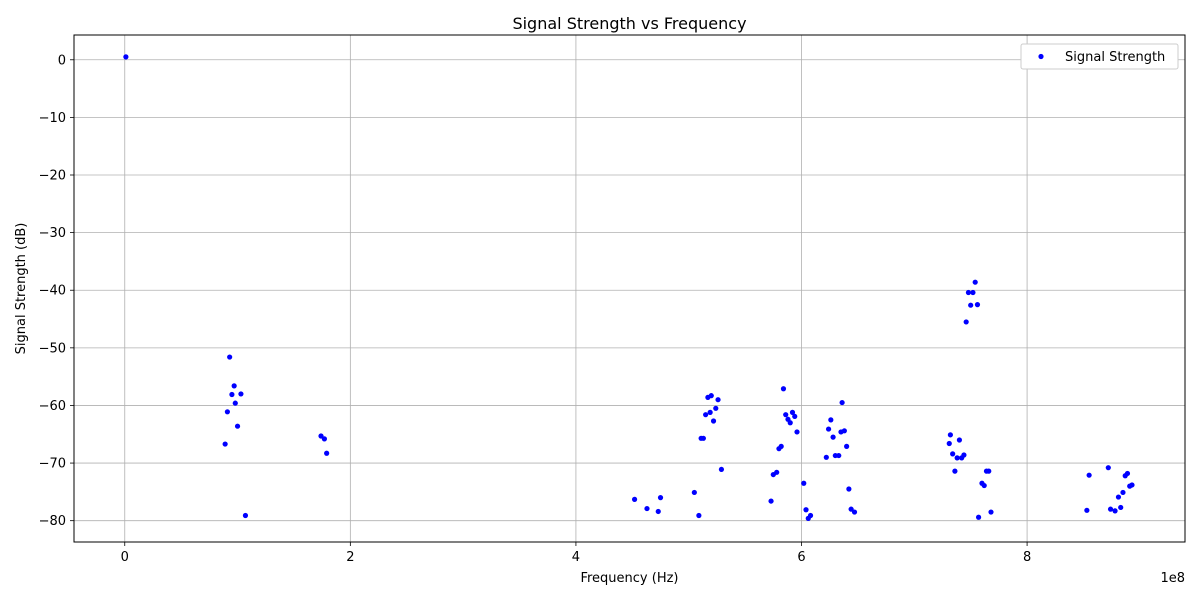 The image size is (1200, 600). Describe the element at coordinates (62, 60) in the screenshot. I see `y-tick-label: 0` at that location.